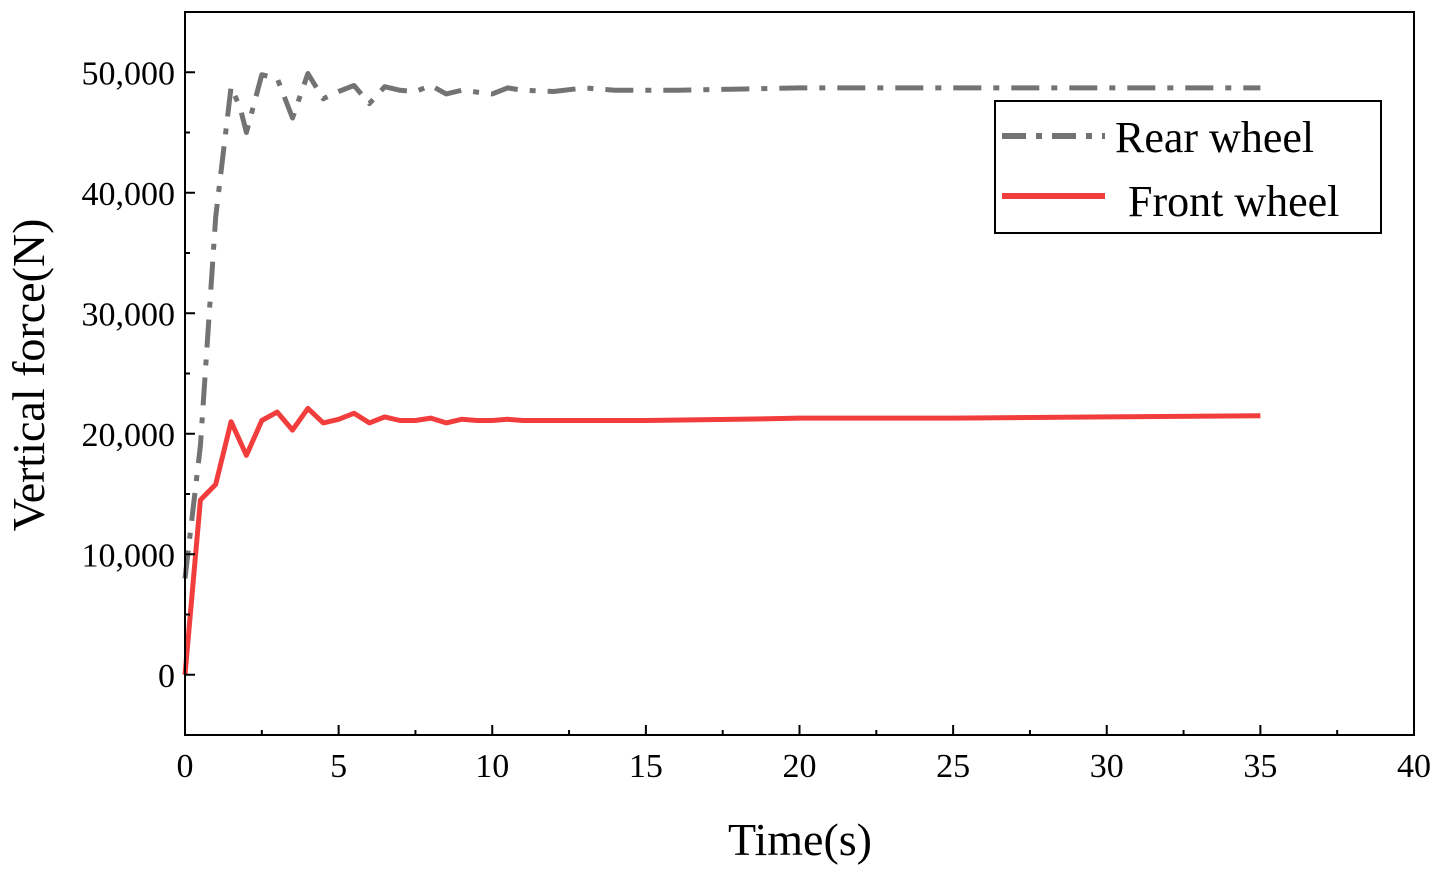  What do you see at coordinates (1214, 137) in the screenshot?
I see `legend-label-rear-wheel: Rear wheel` at bounding box center [1214, 137].